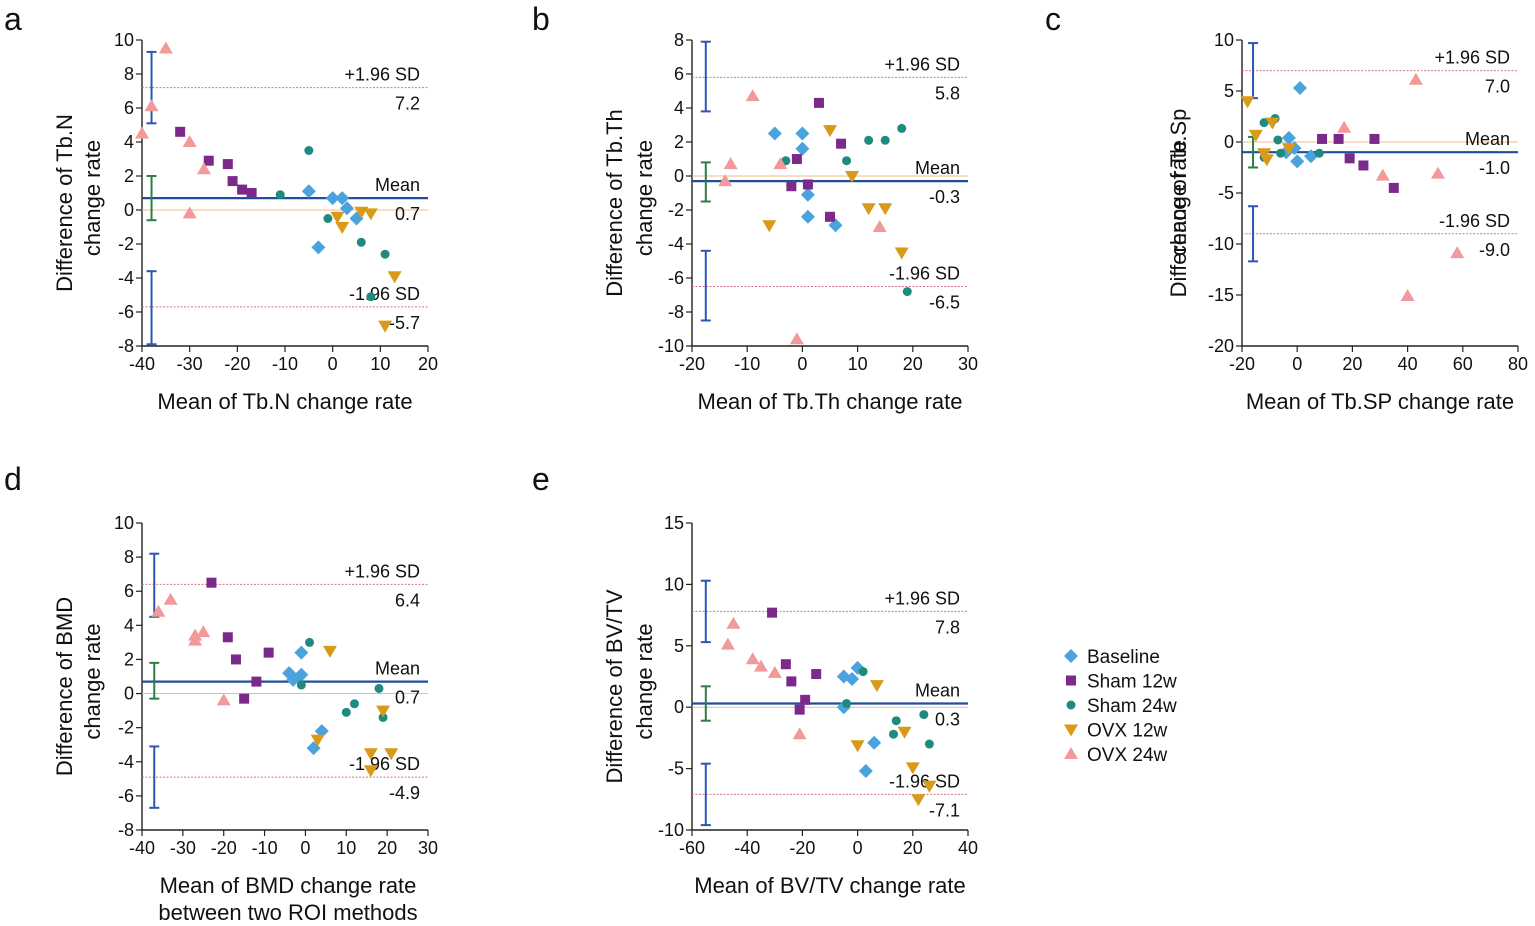 Image resolution: width=1535 pixels, height=926 pixels. I want to click on legend-item: Sham 12w, so click(1121, 682).